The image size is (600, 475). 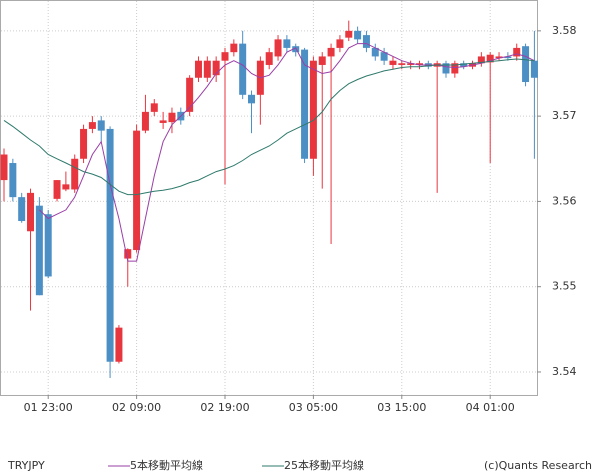 I want to click on x-tick-label: 01 23:00, so click(x=48, y=407).